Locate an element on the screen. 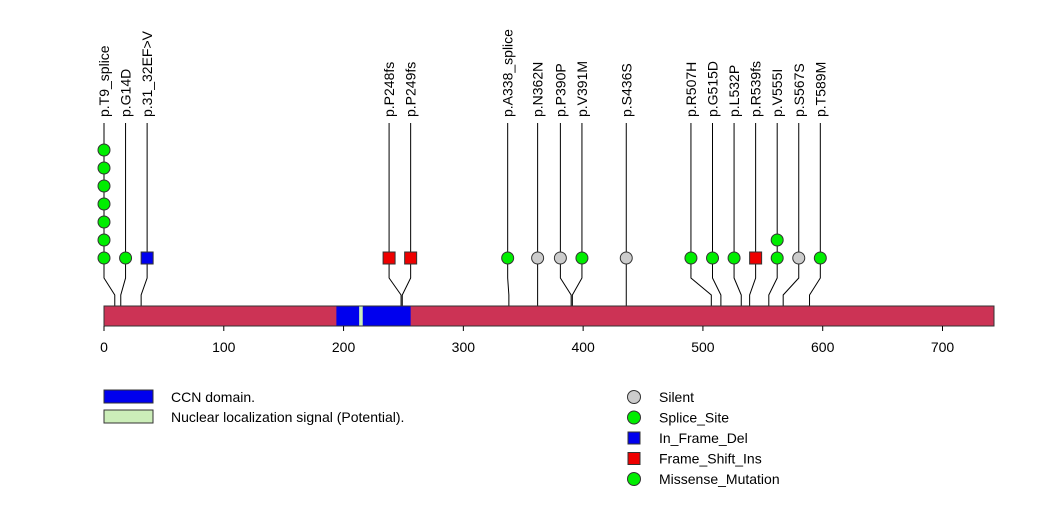 This screenshot has height=524, width=1047. x-tick-label: 600 is located at coordinates (823, 347).